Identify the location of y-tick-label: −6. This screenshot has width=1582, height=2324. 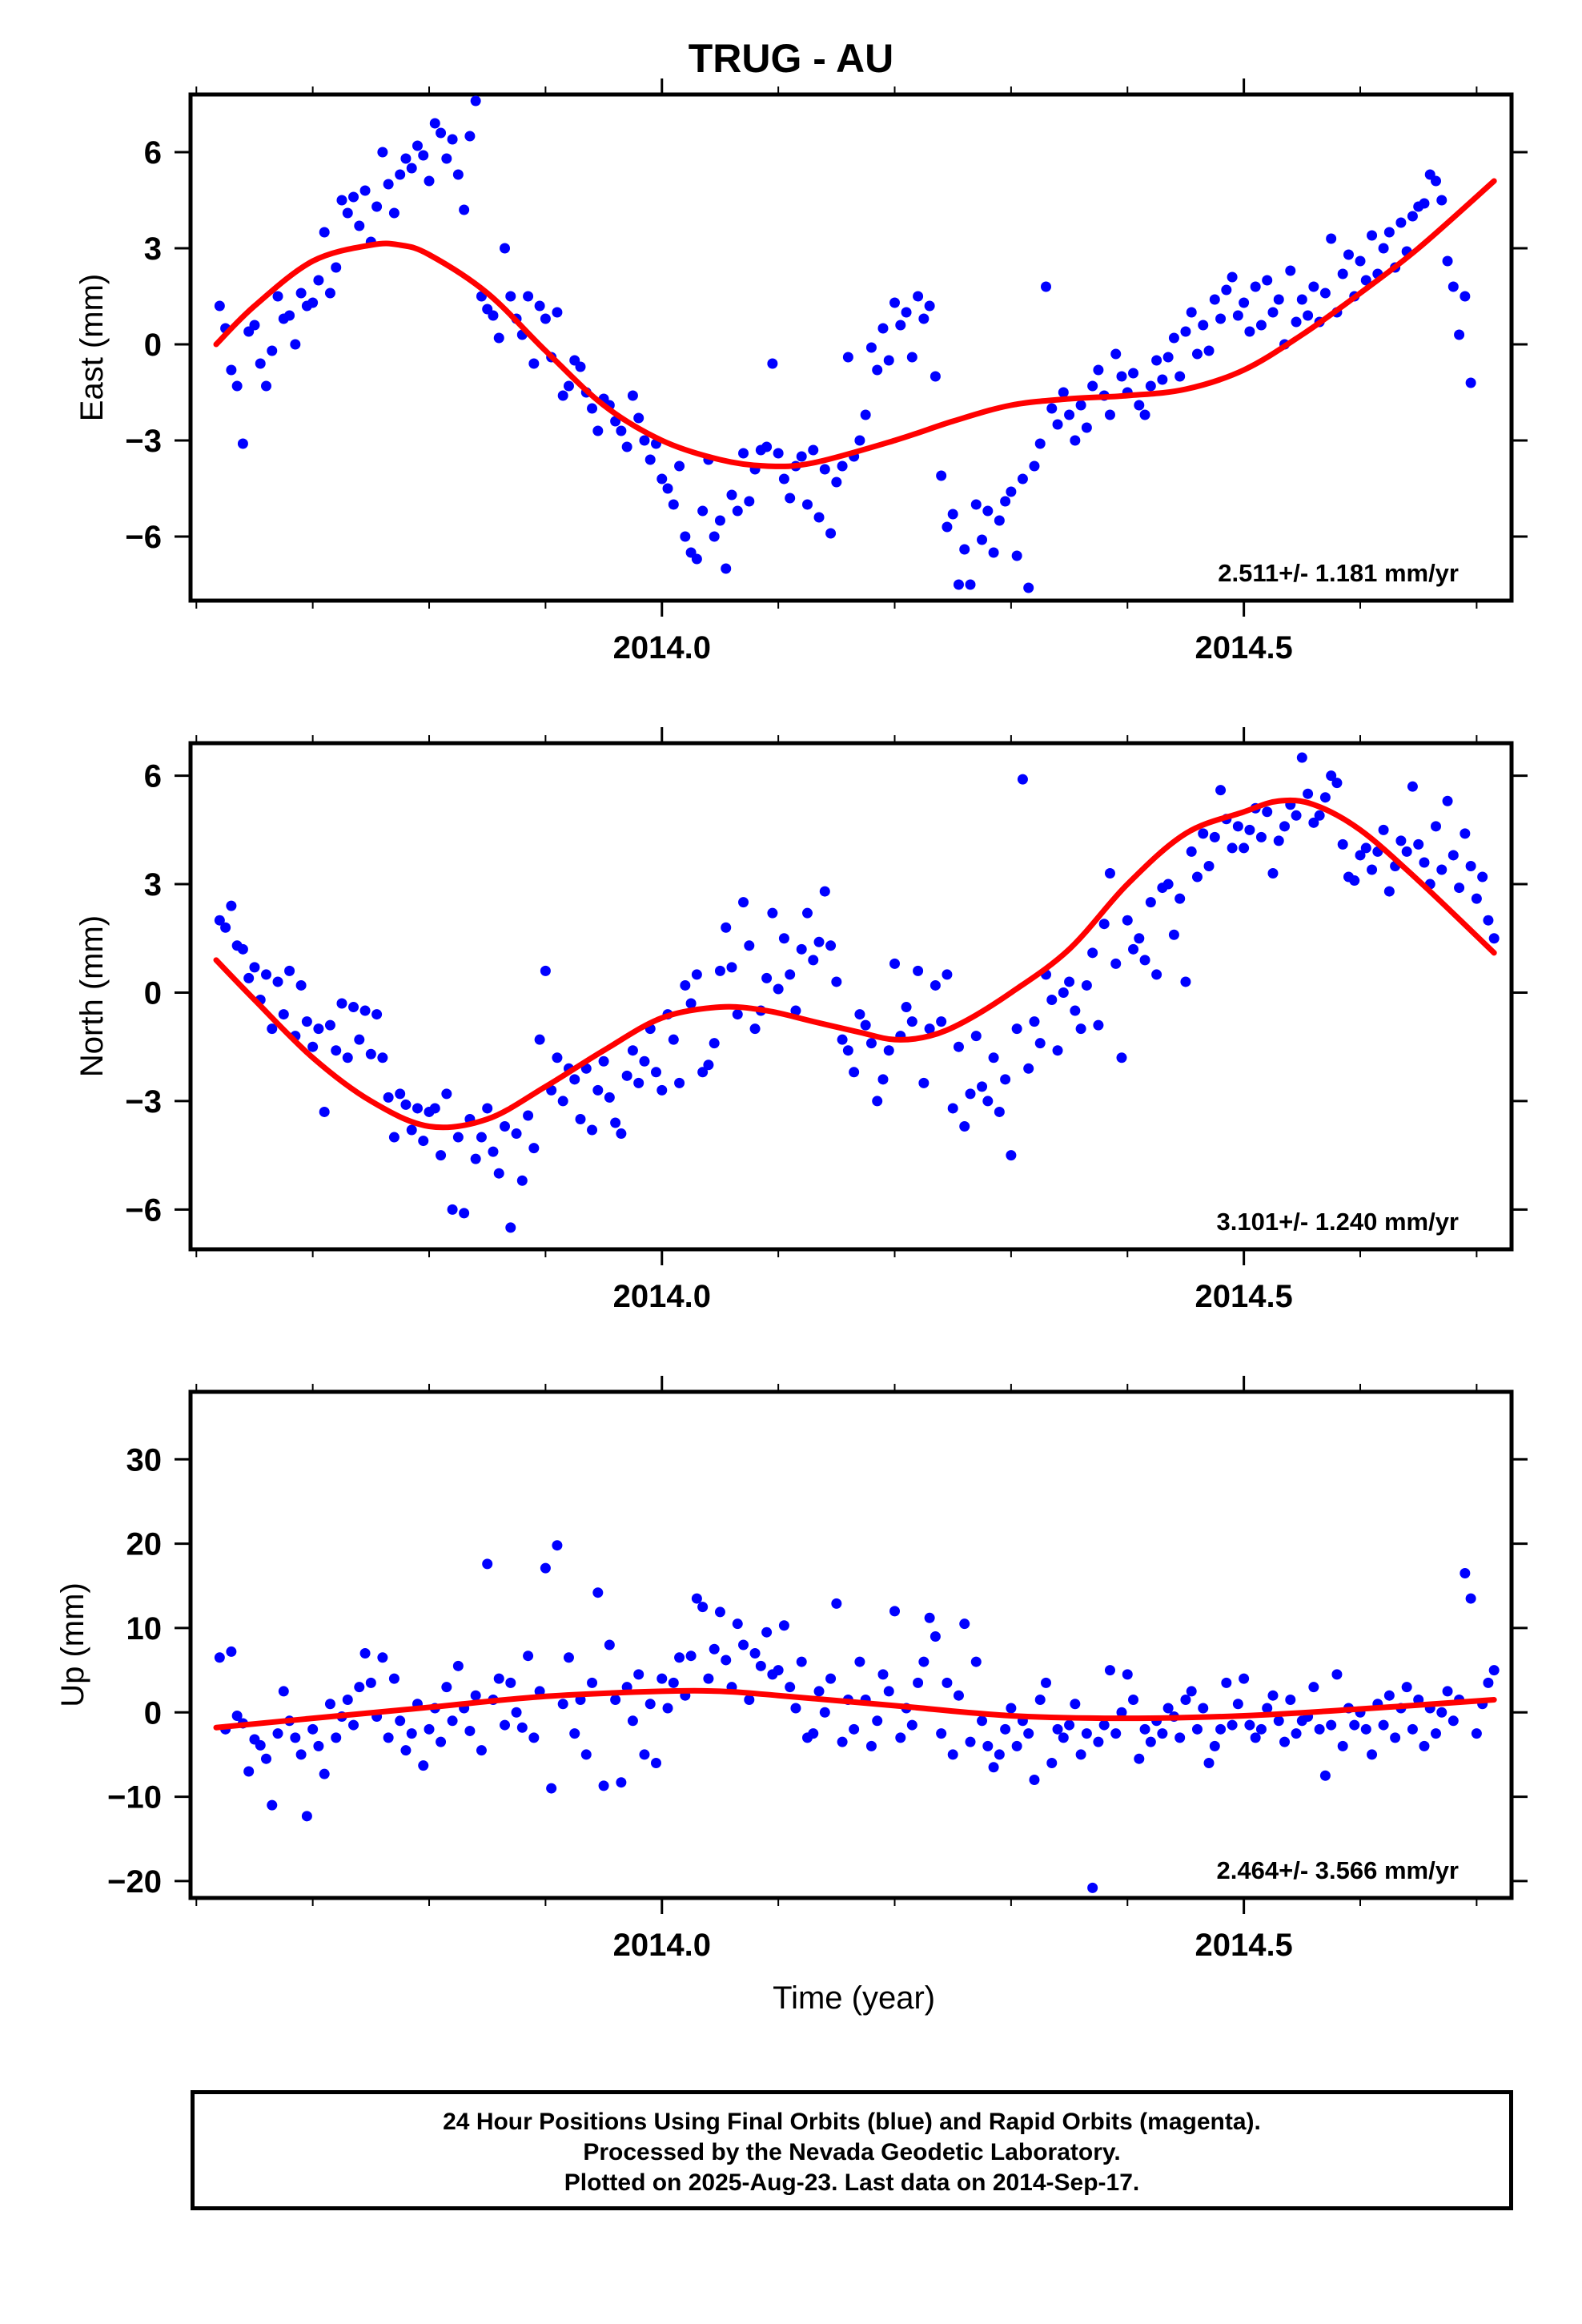
(144, 537).